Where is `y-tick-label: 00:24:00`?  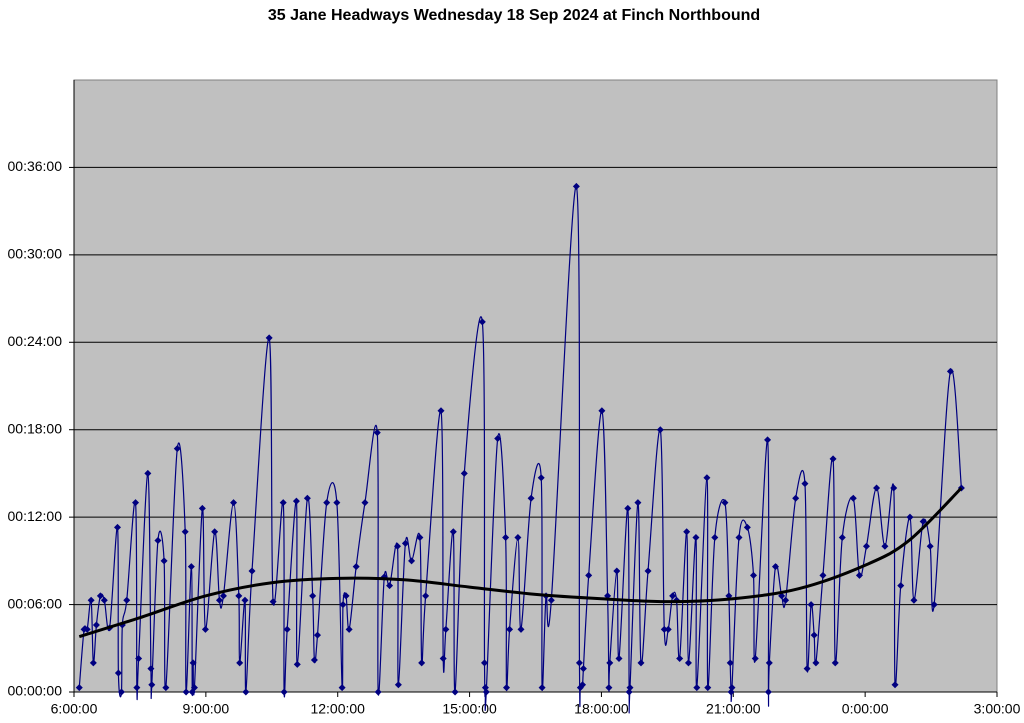 y-tick-label: 00:24:00 is located at coordinates (35, 341).